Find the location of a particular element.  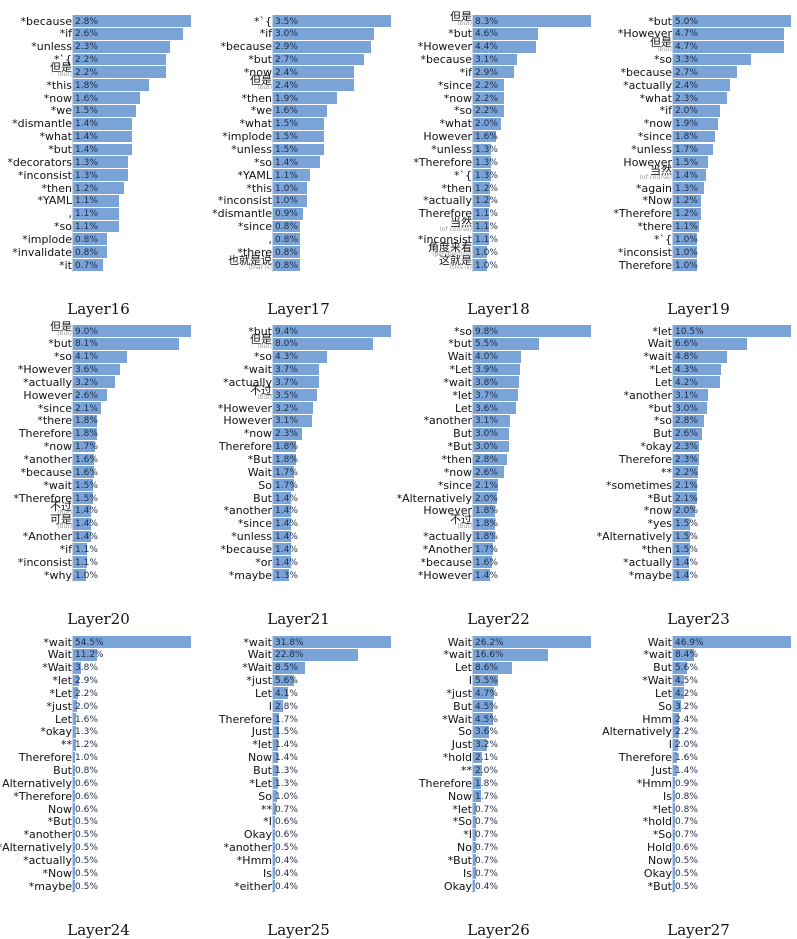

token-label: *there is located at coordinates (254, 252).